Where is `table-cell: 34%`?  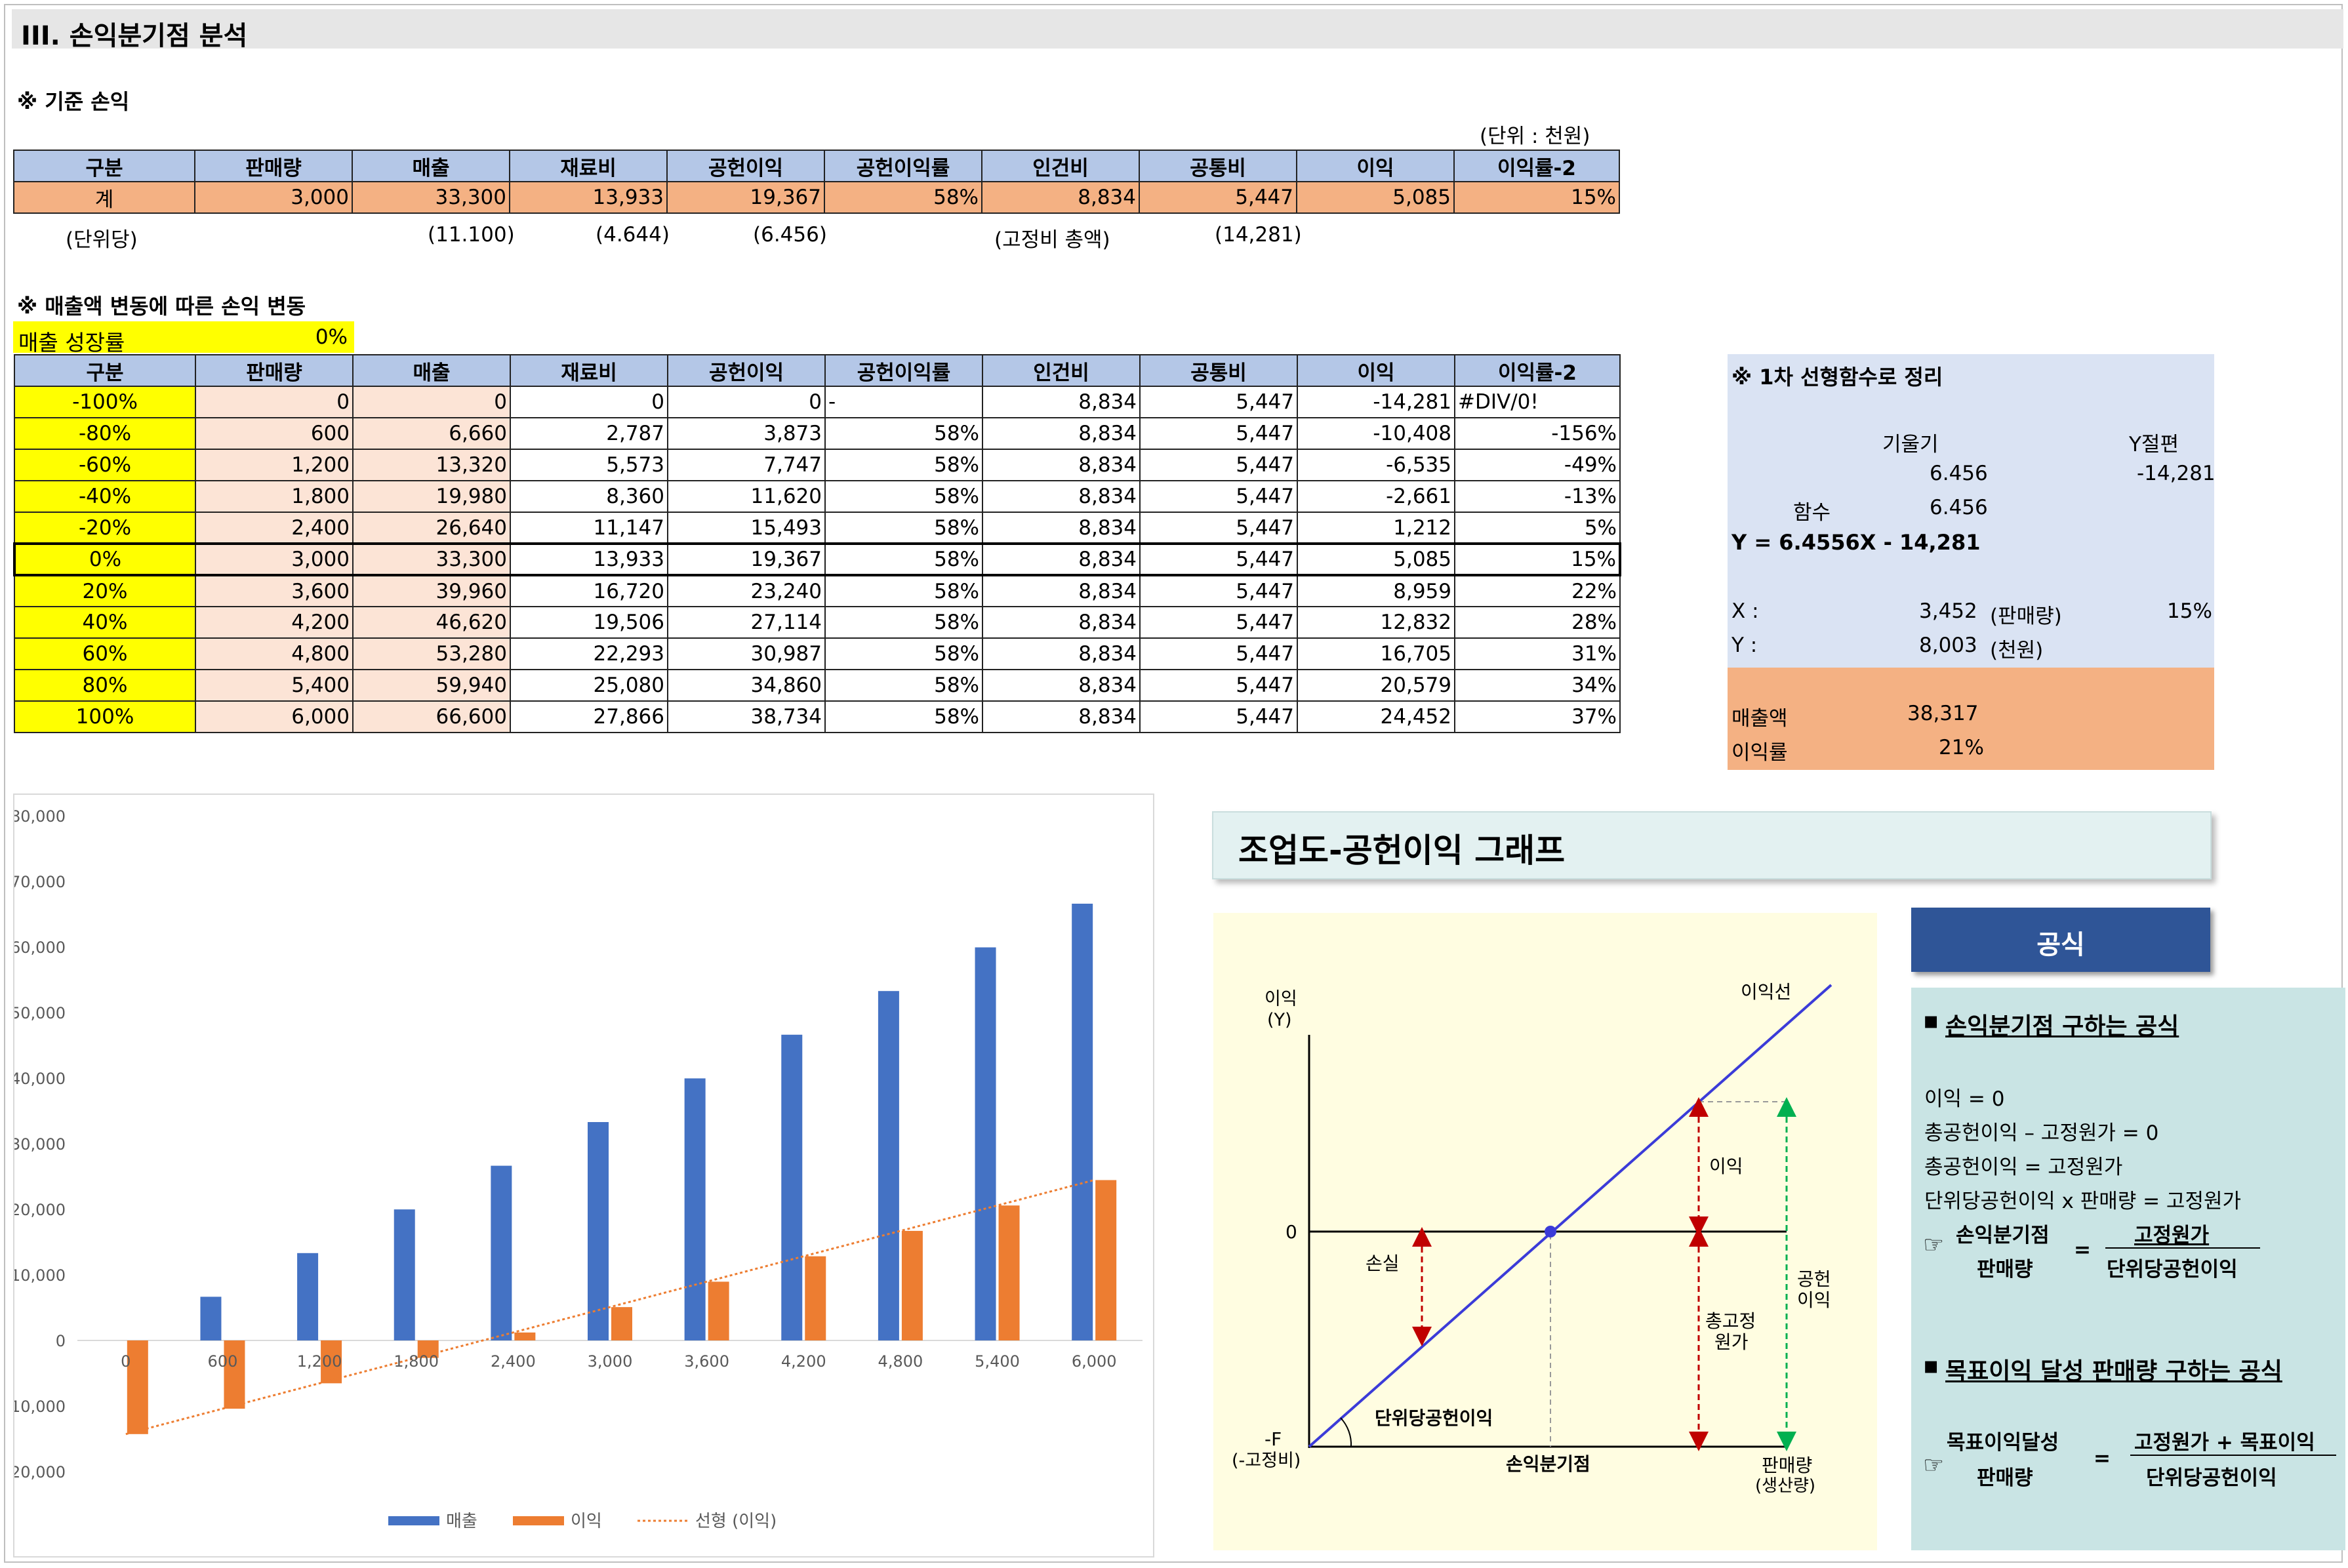 table-cell: 34% is located at coordinates (1537, 685).